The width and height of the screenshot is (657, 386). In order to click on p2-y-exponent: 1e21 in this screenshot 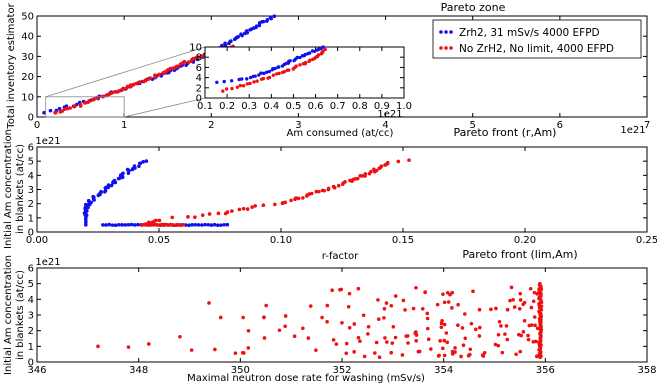, I will do `click(47, 141)`.